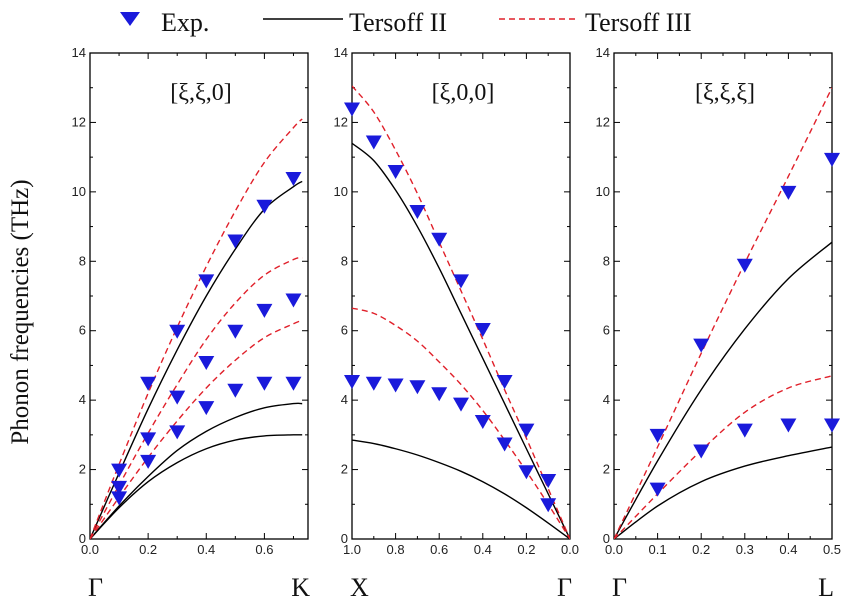  Describe the element at coordinates (725, 93) in the screenshot. I see `panel-title: [ξ,ξ,ξ]` at that location.